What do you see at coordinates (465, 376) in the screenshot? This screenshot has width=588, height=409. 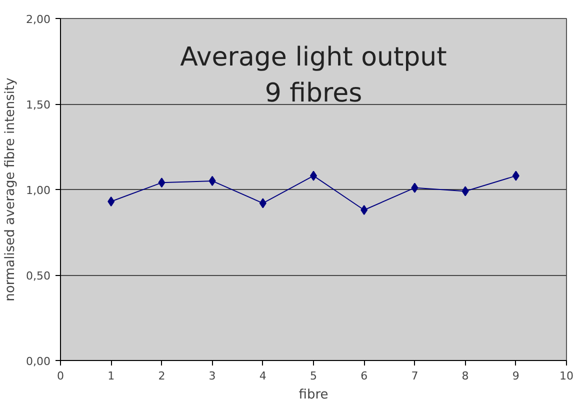 I see `x-tick-label: 8` at bounding box center [465, 376].